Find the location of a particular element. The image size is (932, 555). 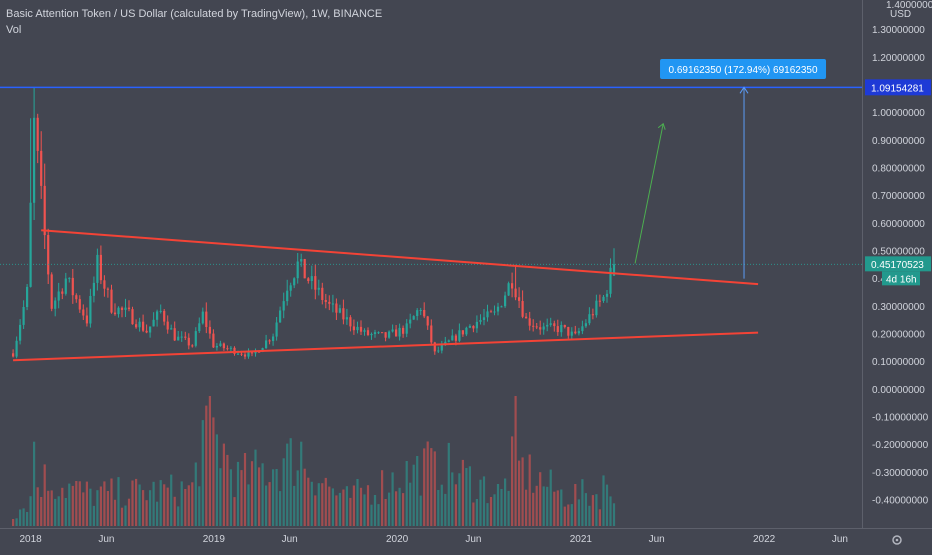

settings-gear-ring is located at coordinates (897, 540).